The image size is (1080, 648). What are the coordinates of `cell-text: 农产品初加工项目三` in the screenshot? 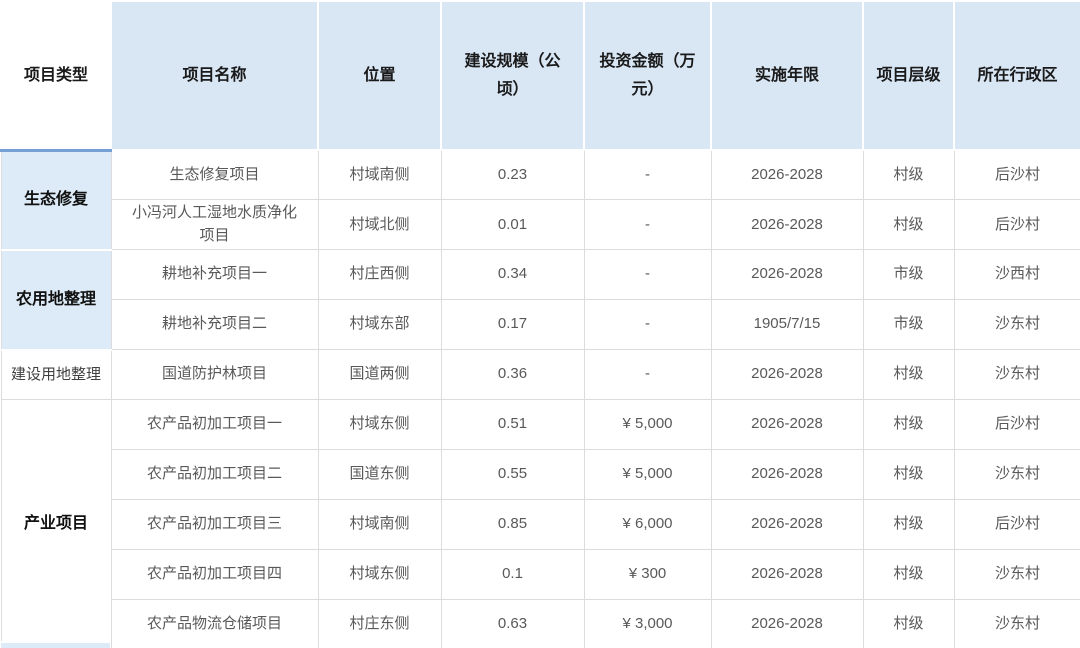 It's located at (214, 523).